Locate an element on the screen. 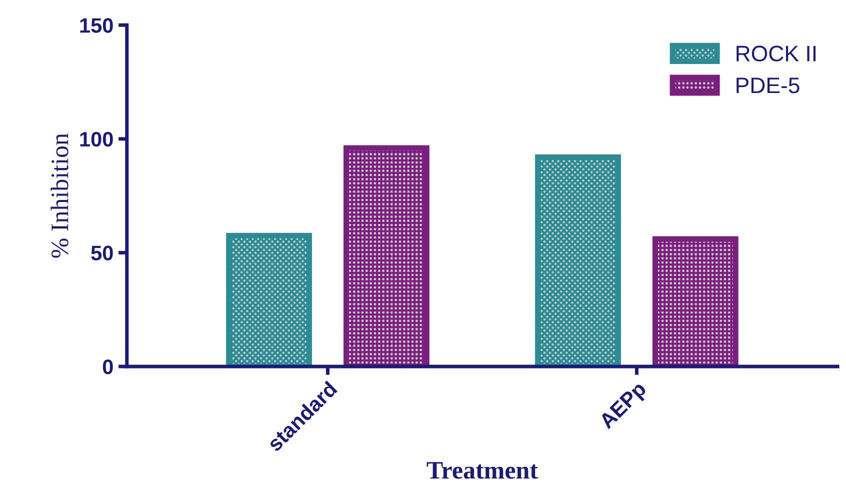 The height and width of the screenshot is (502, 846). y-tick-label: 100 is located at coordinates (96, 139).